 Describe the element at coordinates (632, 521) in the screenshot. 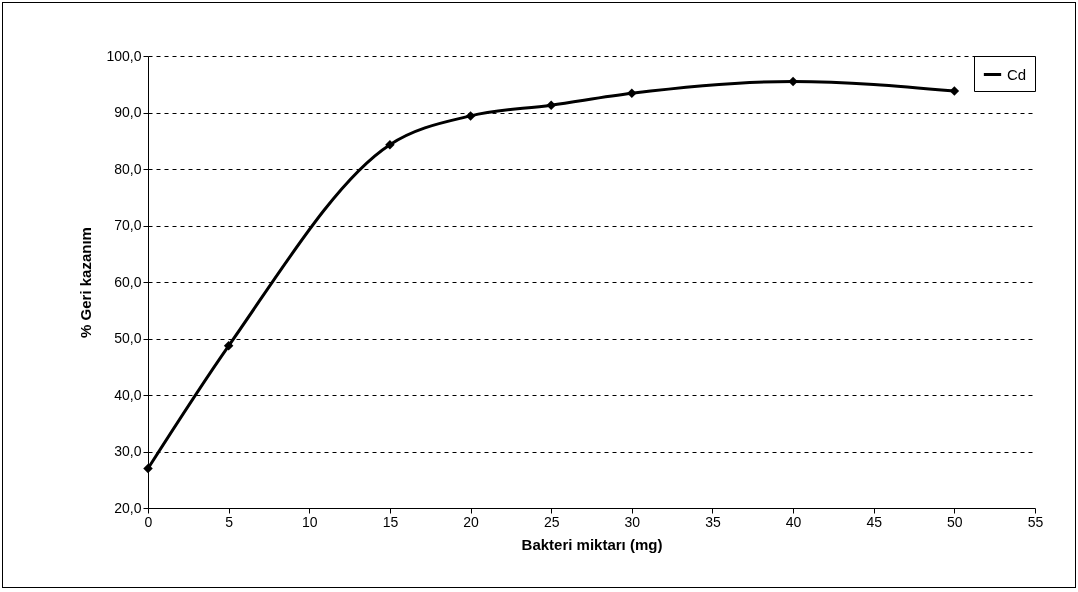

I see `x-tick-label: 30` at that location.